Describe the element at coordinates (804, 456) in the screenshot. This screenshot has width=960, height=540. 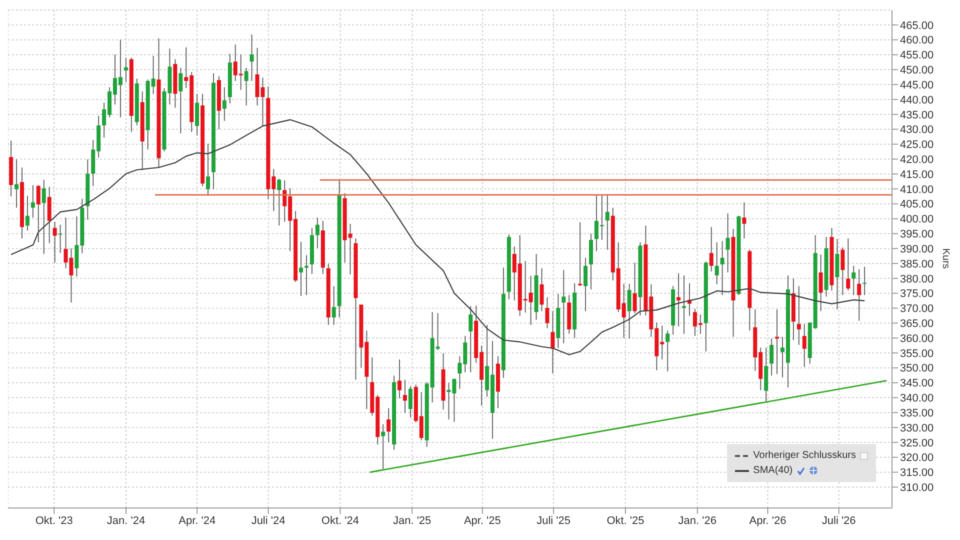
I see `annotation: Vorheriger Schlusskurs` at that location.